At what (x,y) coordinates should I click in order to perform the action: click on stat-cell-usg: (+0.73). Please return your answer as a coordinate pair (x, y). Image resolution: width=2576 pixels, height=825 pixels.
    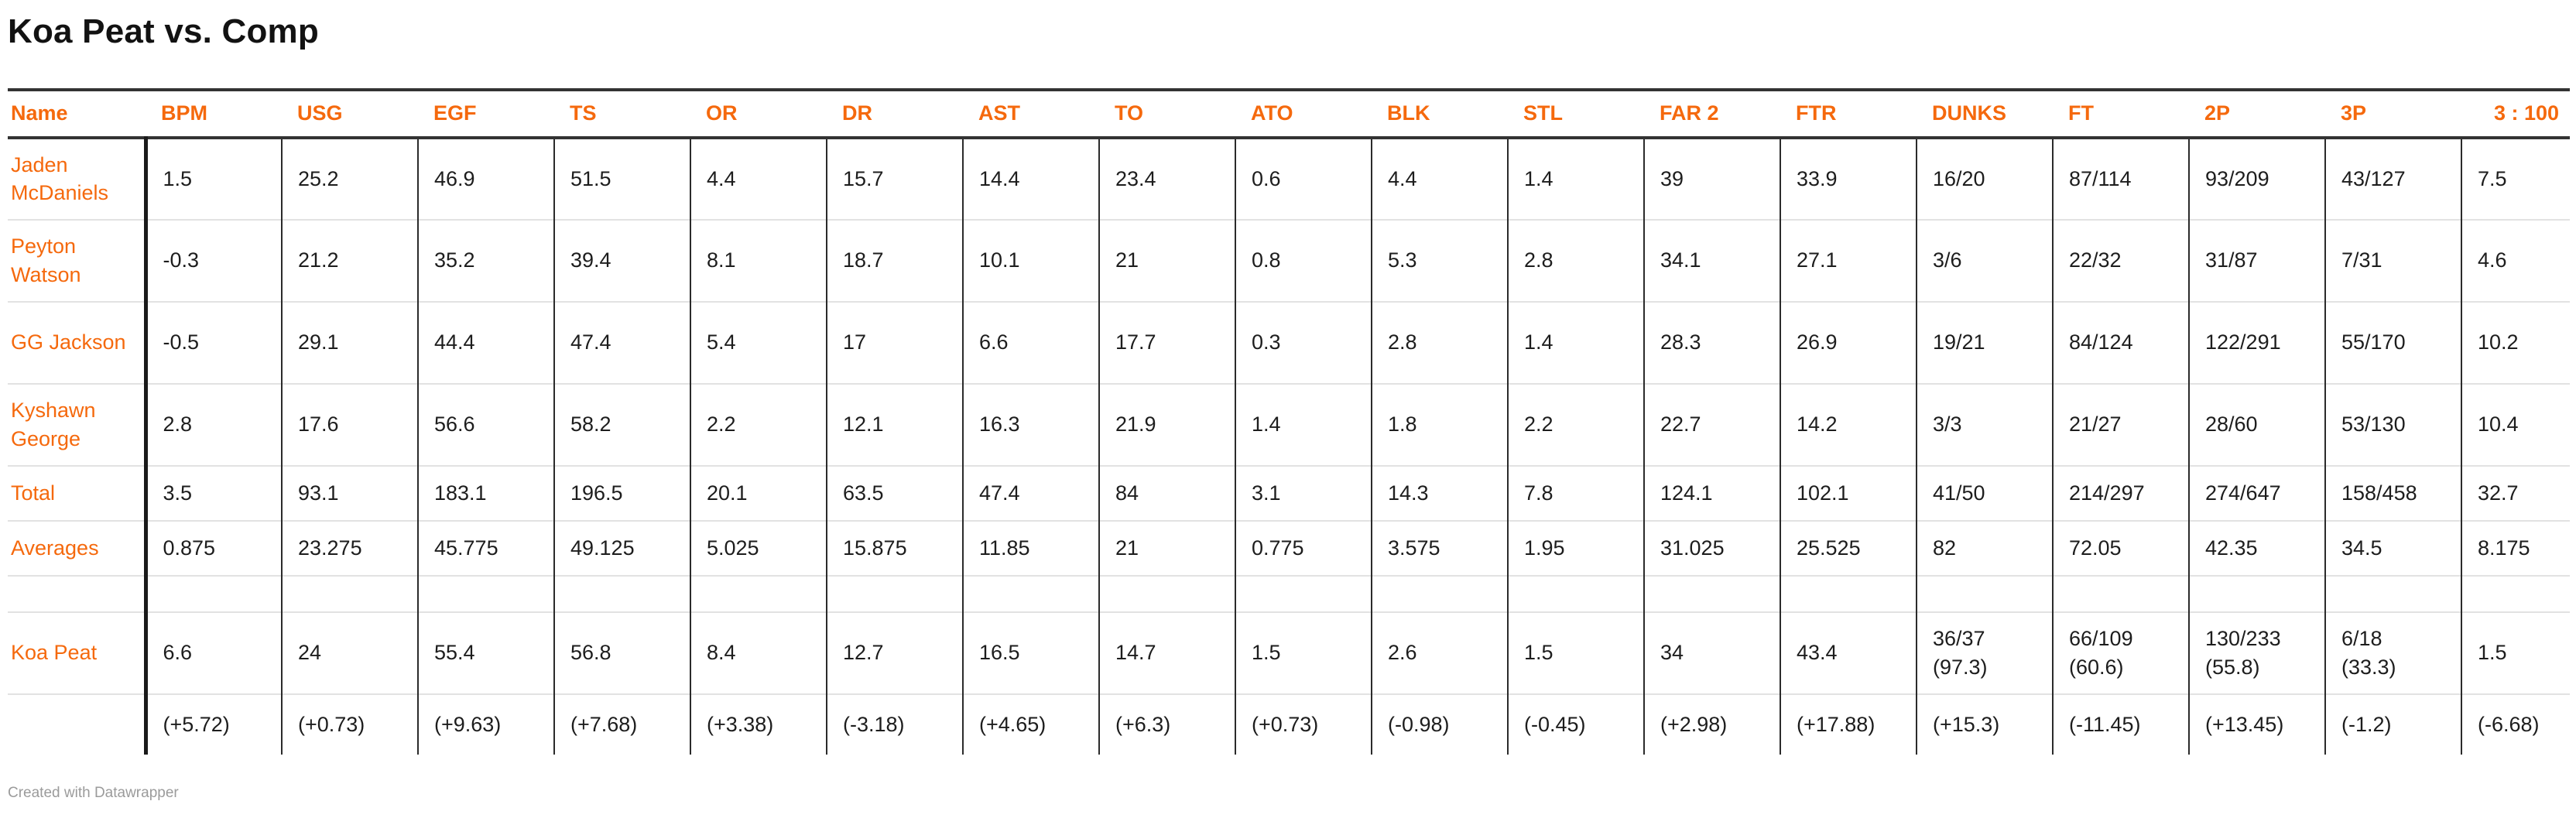
    Looking at the image, I should click on (349, 724).